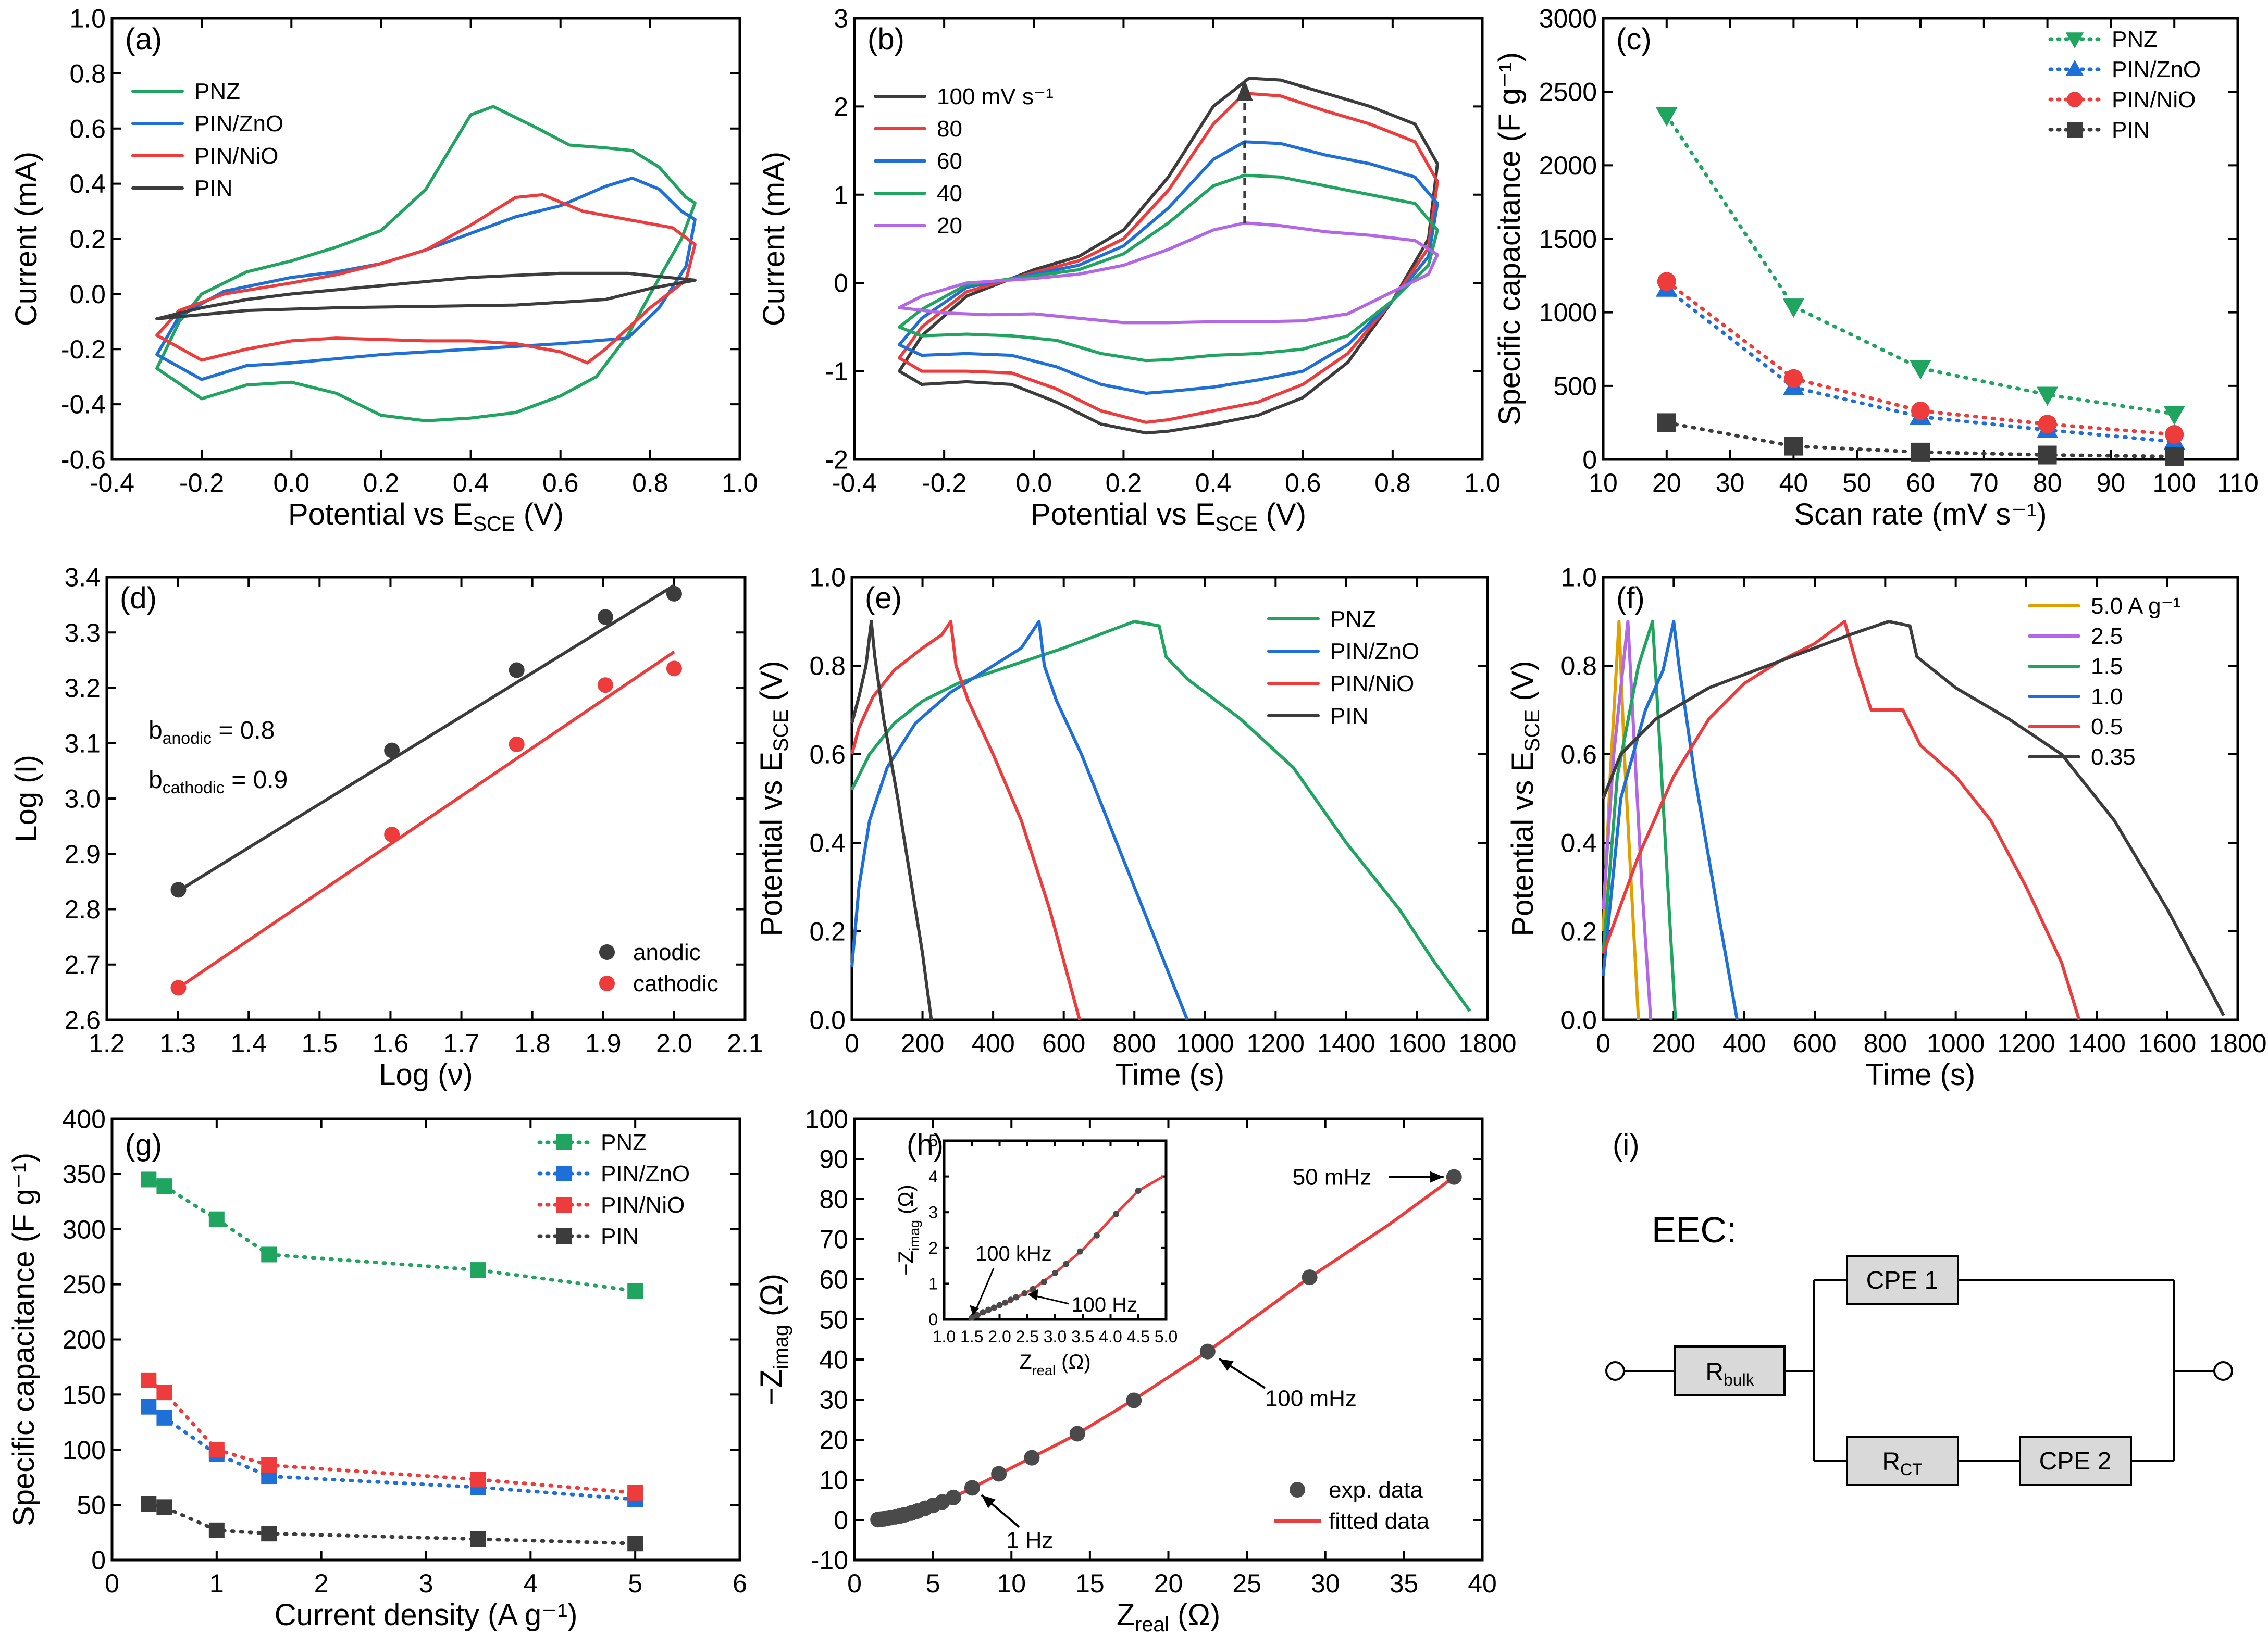  Describe the element at coordinates (1673, 1043) in the screenshot. I see `x-tick-label: 200` at that location.